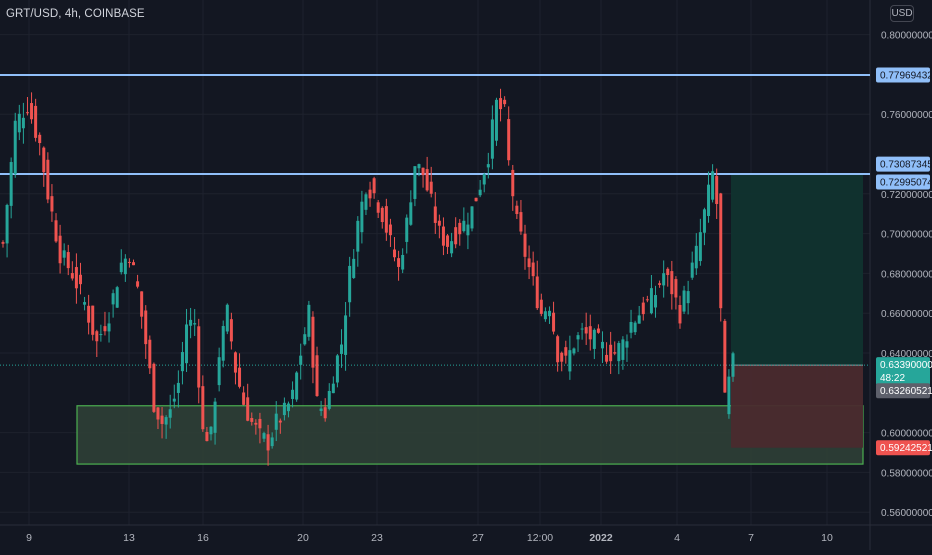  What do you see at coordinates (906, 391) in the screenshot?
I see `price-label-text: 0.63260521` at bounding box center [906, 391].